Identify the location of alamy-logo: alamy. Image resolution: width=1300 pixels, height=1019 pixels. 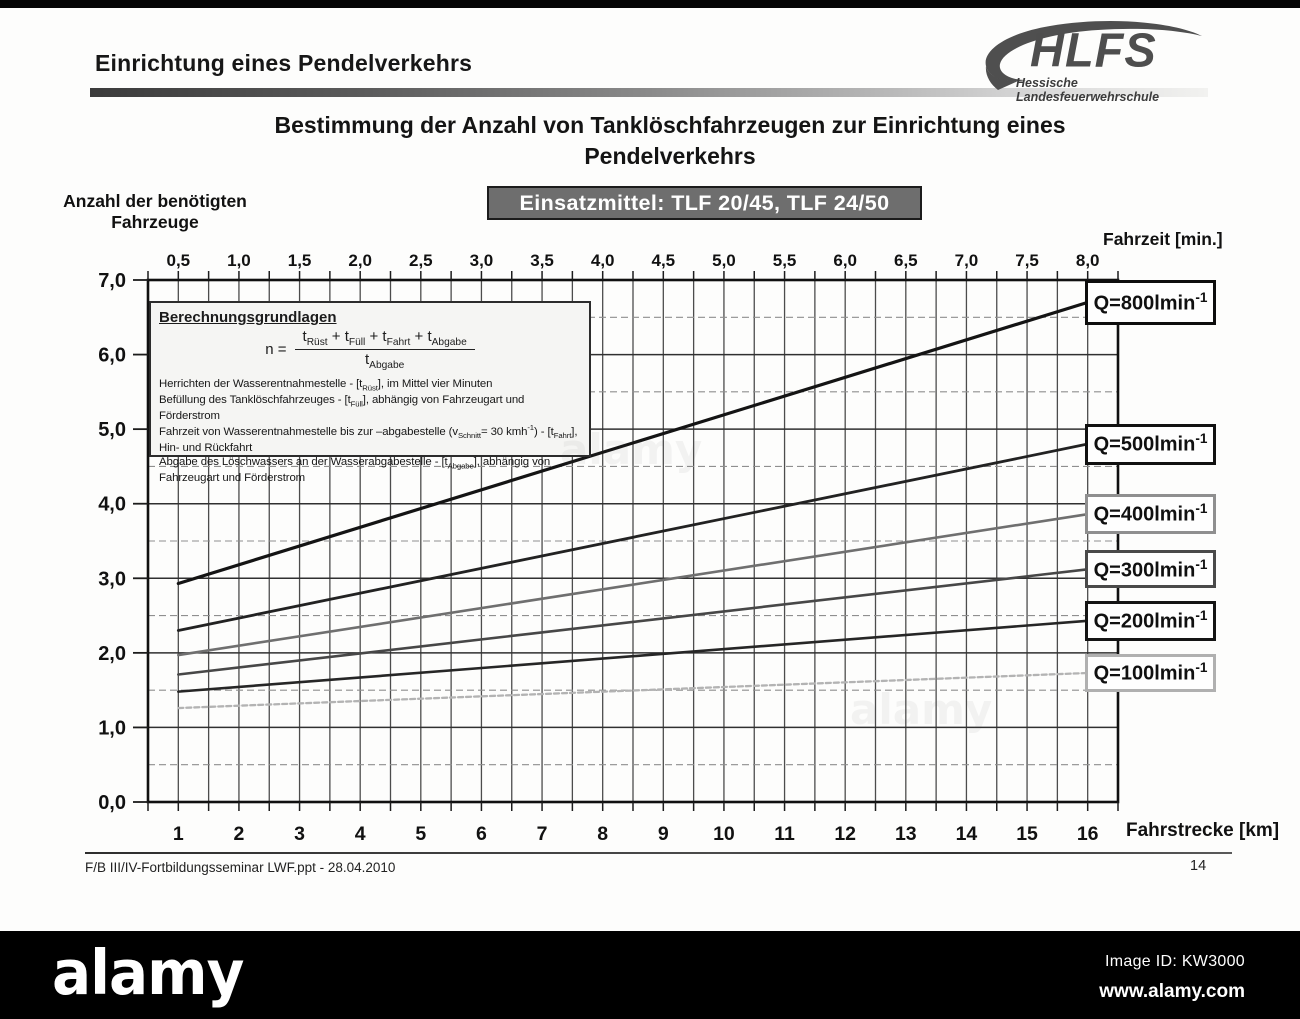
(148, 973).